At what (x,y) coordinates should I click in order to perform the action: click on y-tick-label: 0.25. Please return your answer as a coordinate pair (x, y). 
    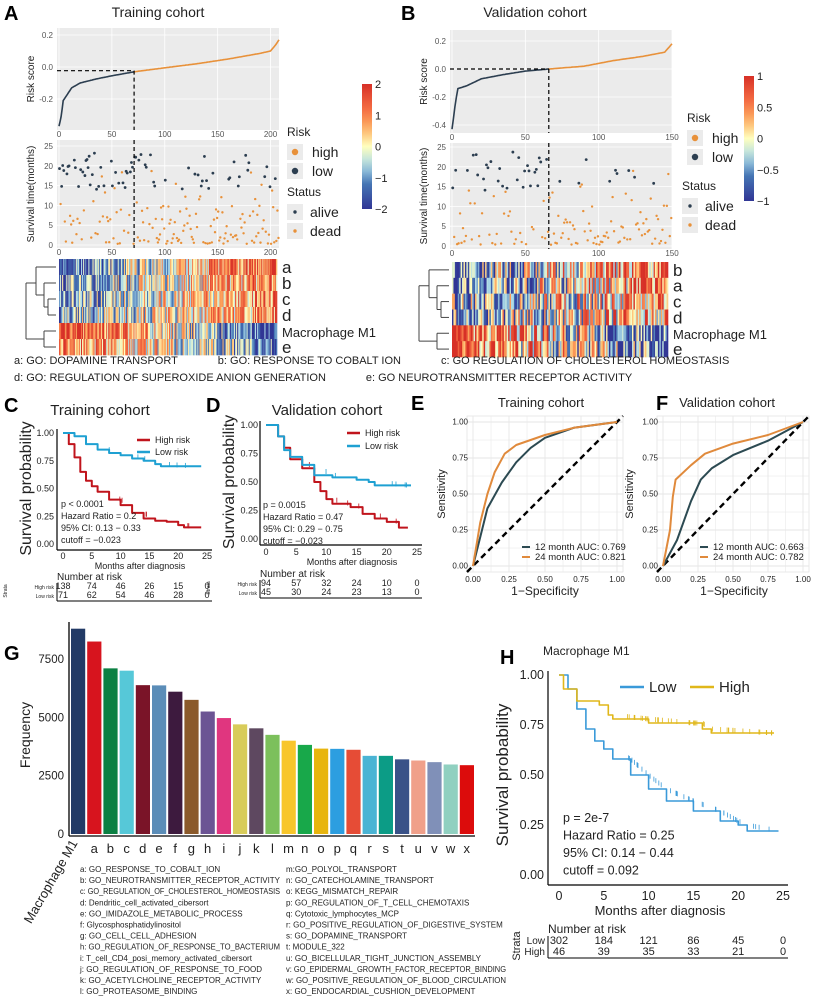
    Looking at the image, I should click on (249, 511).